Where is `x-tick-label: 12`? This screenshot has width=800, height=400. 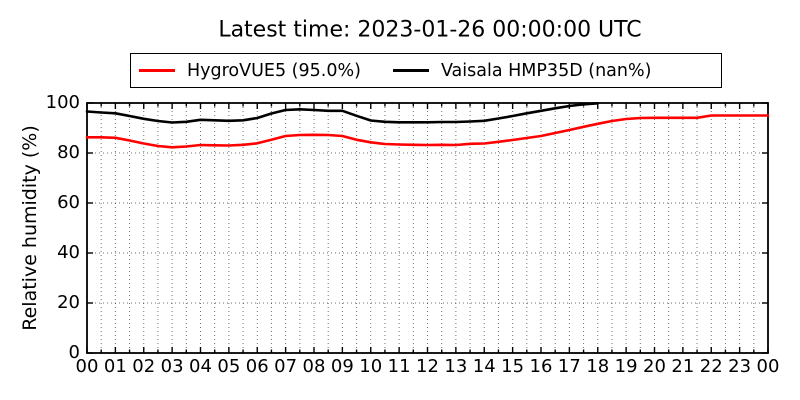 x-tick-label: 12 is located at coordinates (427, 366).